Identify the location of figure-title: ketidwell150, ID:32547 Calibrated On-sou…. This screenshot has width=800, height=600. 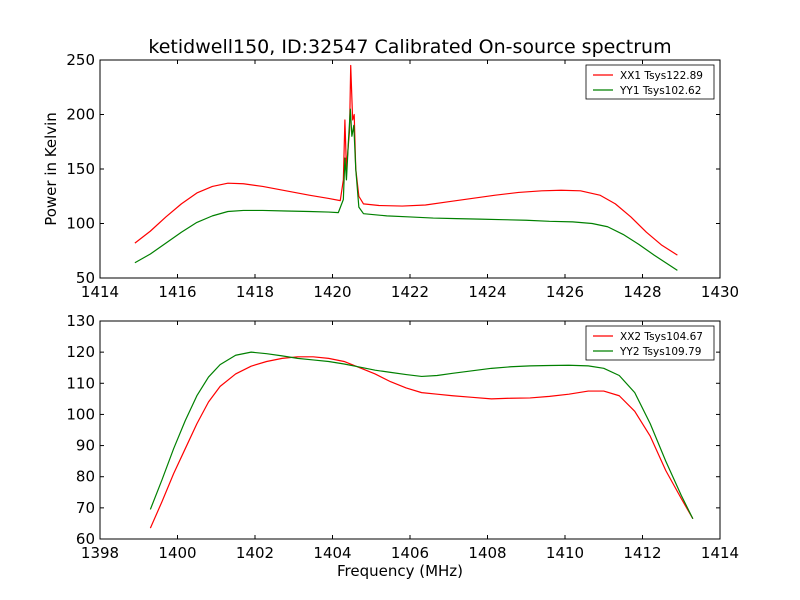
(409, 47).